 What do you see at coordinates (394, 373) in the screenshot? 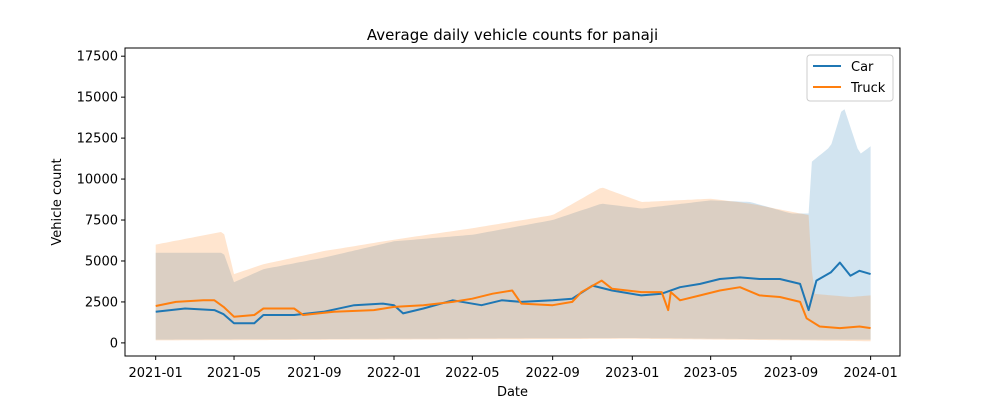
I see `x-tick-label: 2022-01` at bounding box center [394, 373].